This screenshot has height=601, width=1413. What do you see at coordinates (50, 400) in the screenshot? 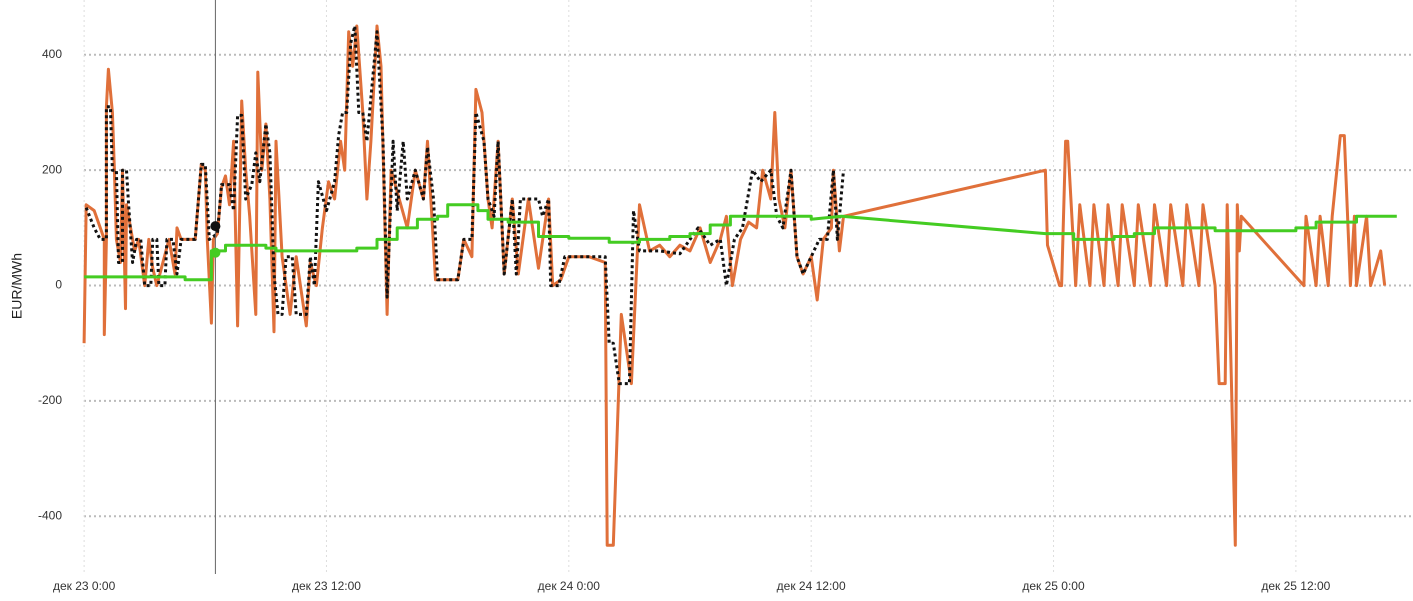
I see `y-tick-label: -200` at bounding box center [50, 400].